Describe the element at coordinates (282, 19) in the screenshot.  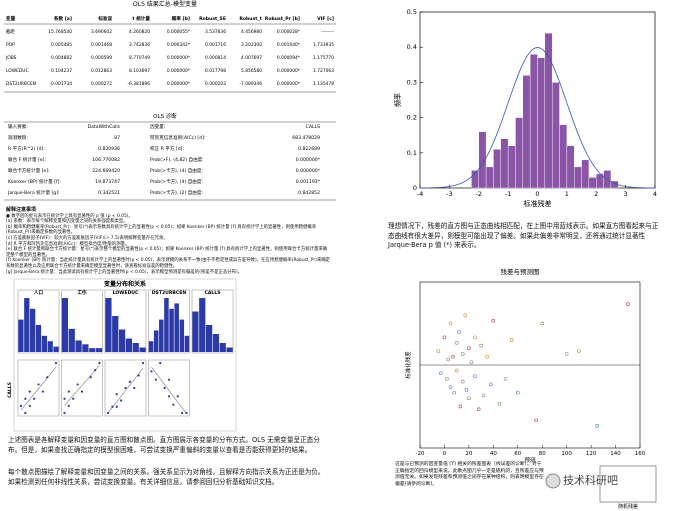
I see `table-header: Robust_Pr [b]` at that location.